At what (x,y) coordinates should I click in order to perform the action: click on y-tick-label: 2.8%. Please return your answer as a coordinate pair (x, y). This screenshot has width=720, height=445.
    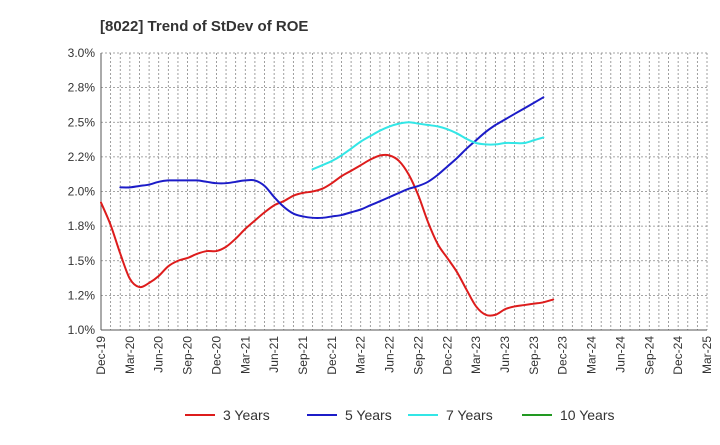
    Looking at the image, I should click on (82, 88).